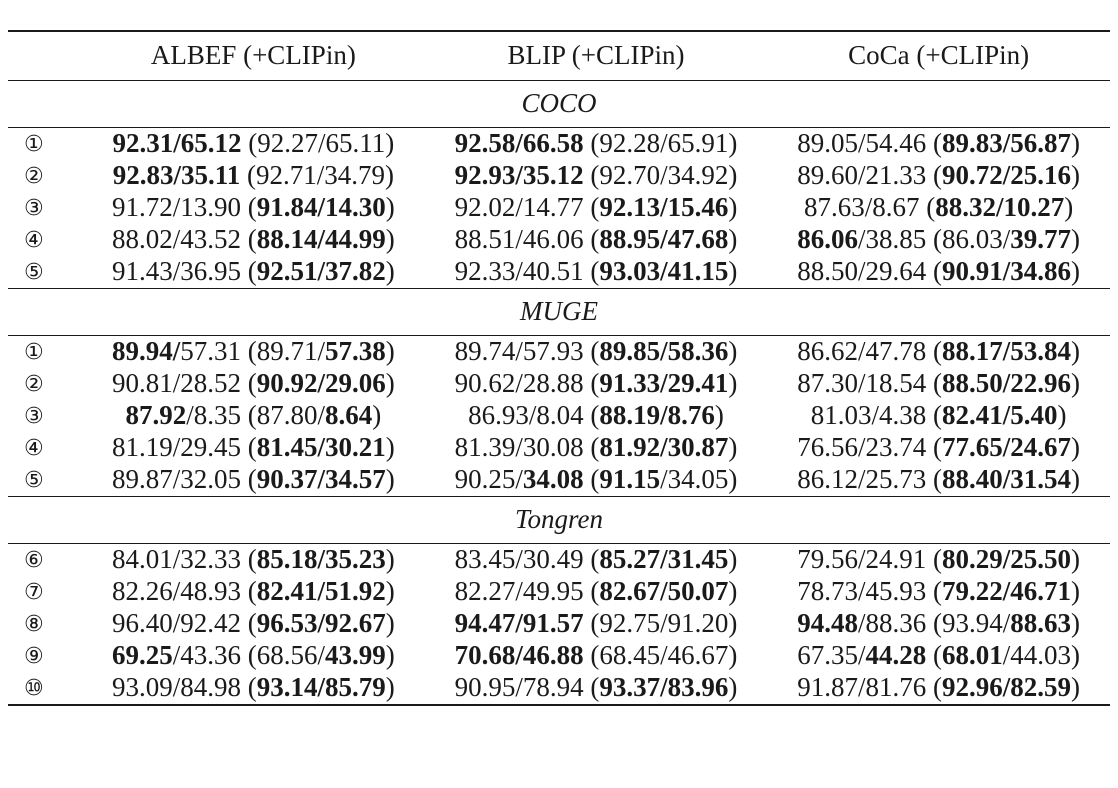  Describe the element at coordinates (45, 384) in the screenshot. I see `row-index: ②` at that location.